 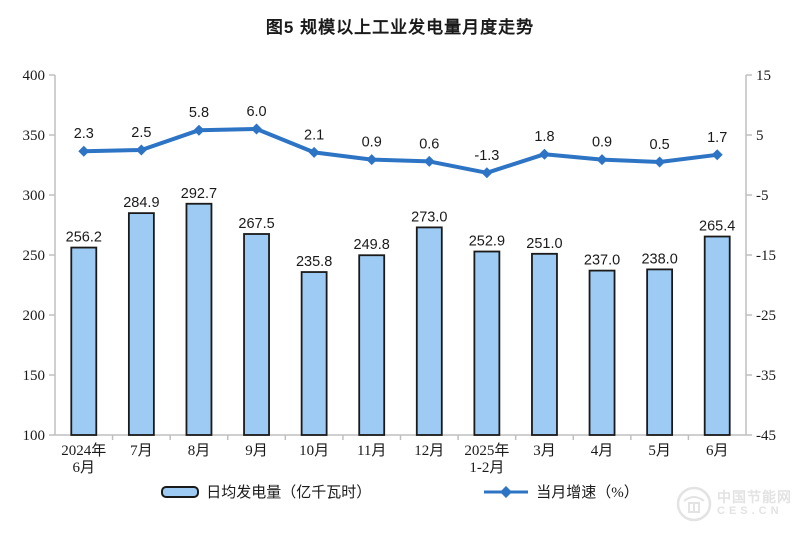 What do you see at coordinates (256, 451) in the screenshot?
I see `x-axis-category-label: 9月` at bounding box center [256, 451].